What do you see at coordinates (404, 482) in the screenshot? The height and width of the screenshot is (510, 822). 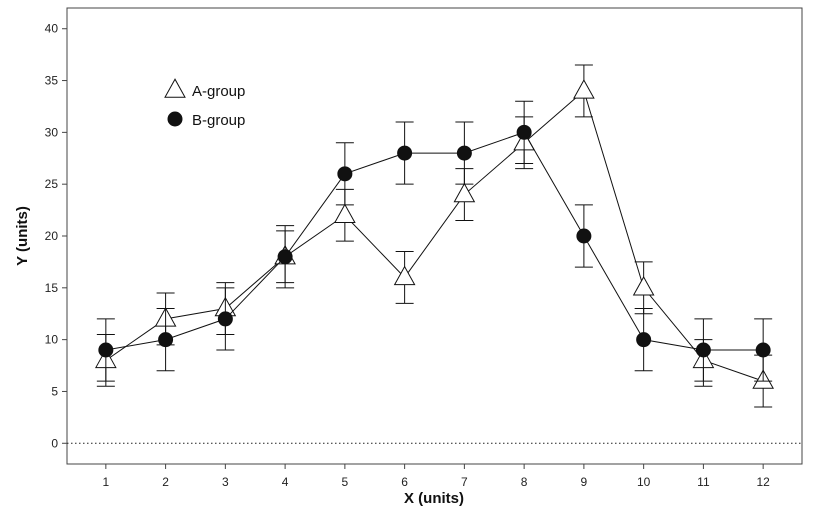 I see `x-tick-label: 6` at bounding box center [404, 482].